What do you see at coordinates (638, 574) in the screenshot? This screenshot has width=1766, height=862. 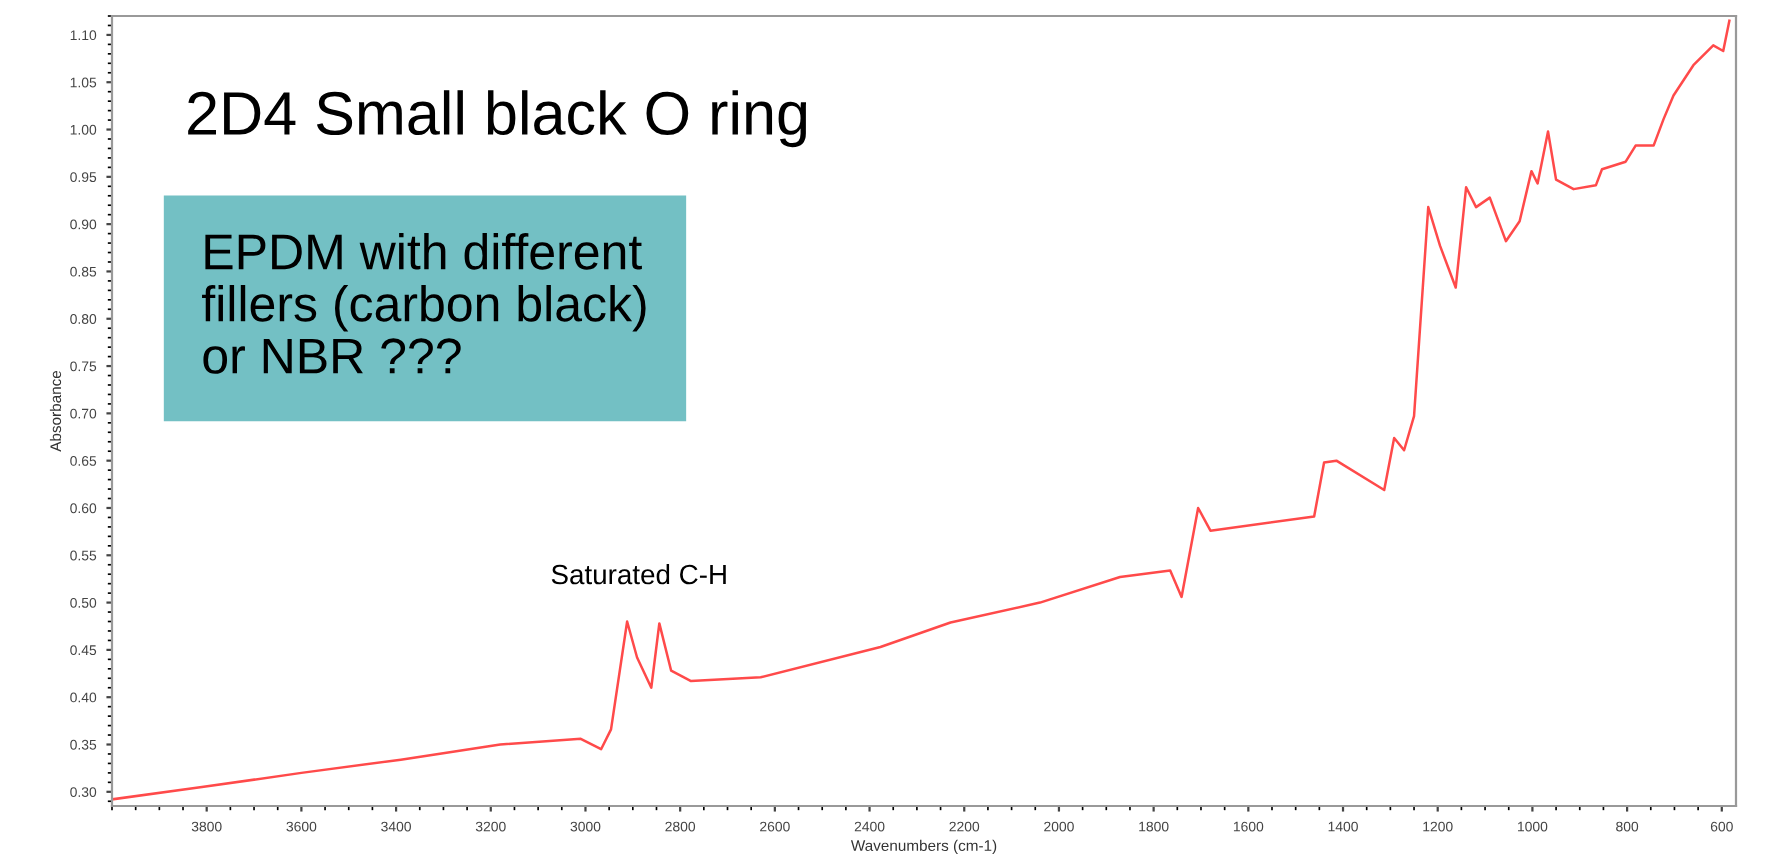 I see `annotation: Saturated C-H` at bounding box center [638, 574].